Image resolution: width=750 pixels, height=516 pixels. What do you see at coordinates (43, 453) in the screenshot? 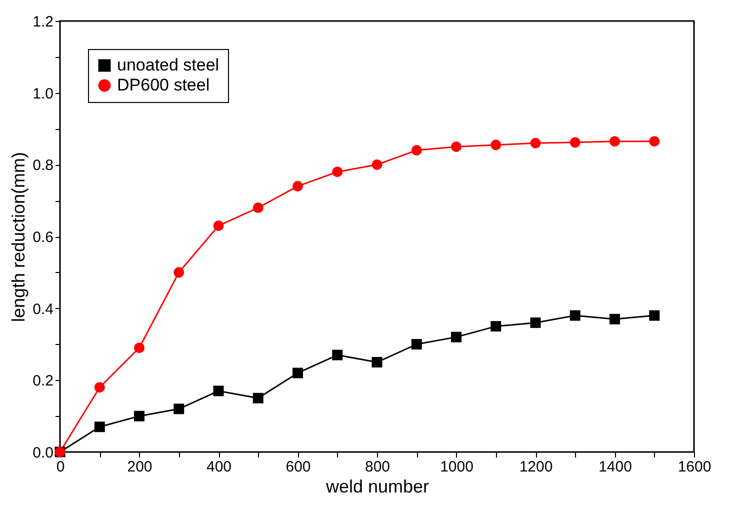
I see `y-tick-label: 0.0` at bounding box center [43, 453].